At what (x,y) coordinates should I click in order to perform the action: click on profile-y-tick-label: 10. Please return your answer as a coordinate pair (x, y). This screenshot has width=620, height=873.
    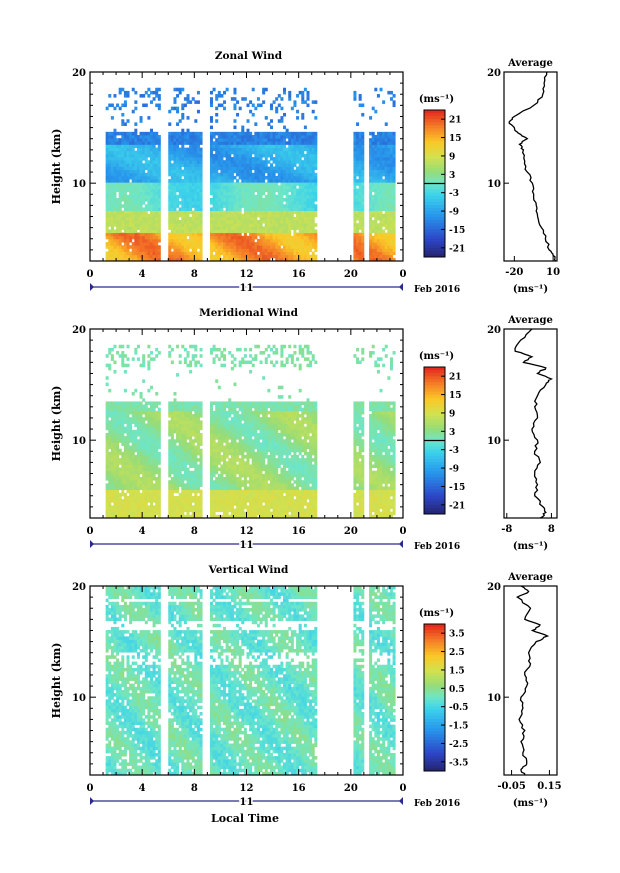
    Looking at the image, I should click on (494, 184).